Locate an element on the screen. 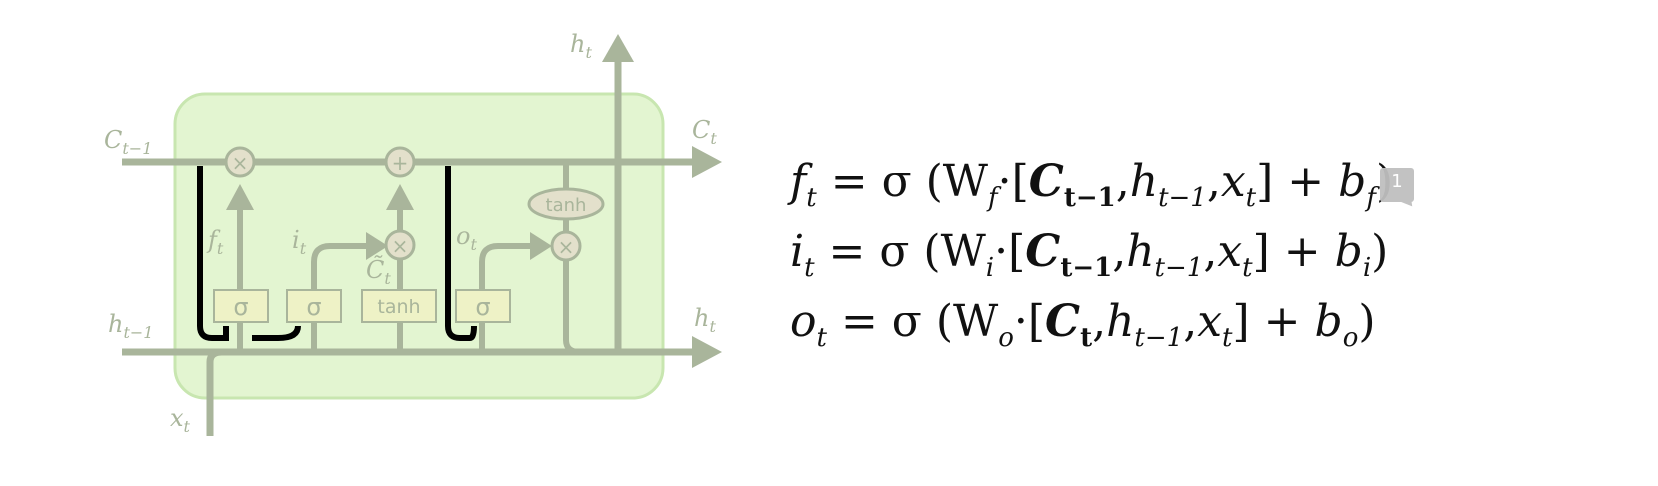 The width and height of the screenshot is (1658, 486). cell-state-arrowhead is located at coordinates (707, 162).